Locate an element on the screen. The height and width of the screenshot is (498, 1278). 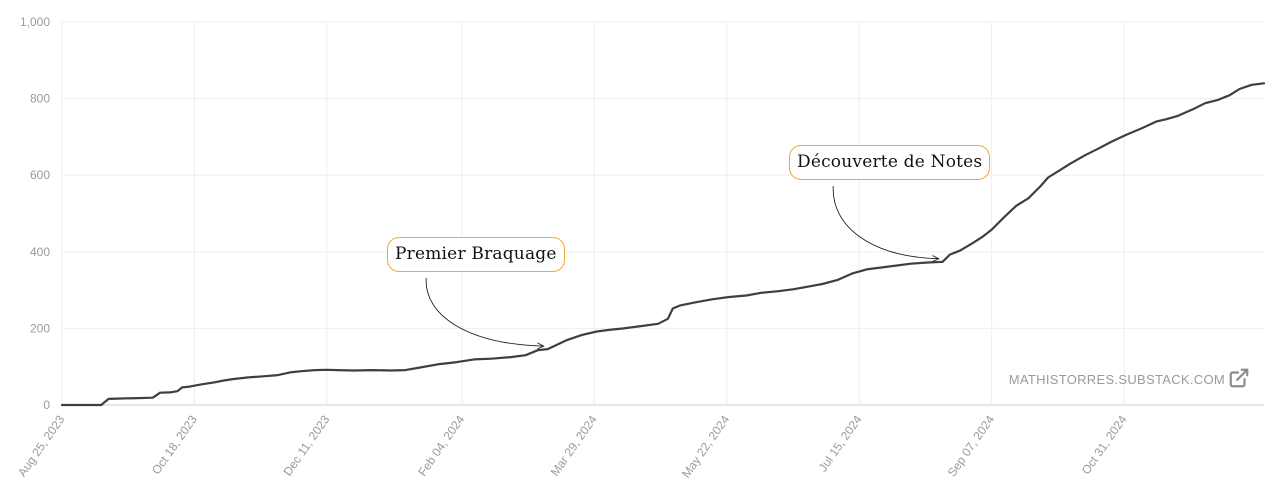
y-tick-label: 800 is located at coordinates (40, 99).